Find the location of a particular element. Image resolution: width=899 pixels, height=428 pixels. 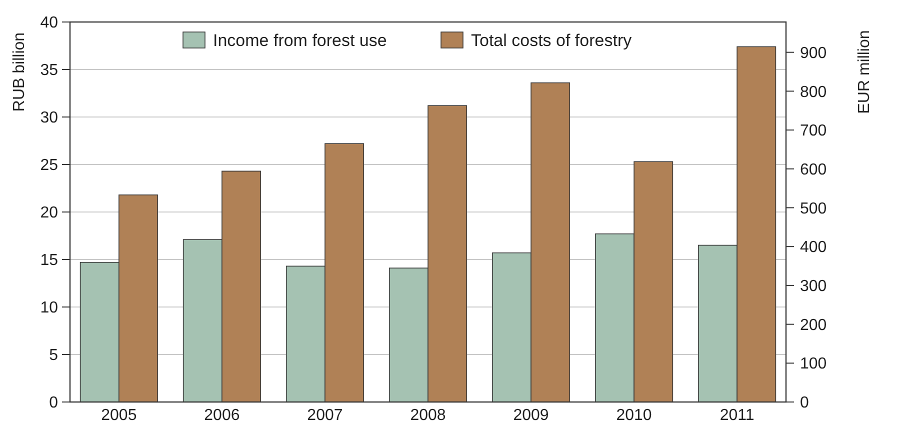

x-tick-label: 2007 is located at coordinates (325, 415).